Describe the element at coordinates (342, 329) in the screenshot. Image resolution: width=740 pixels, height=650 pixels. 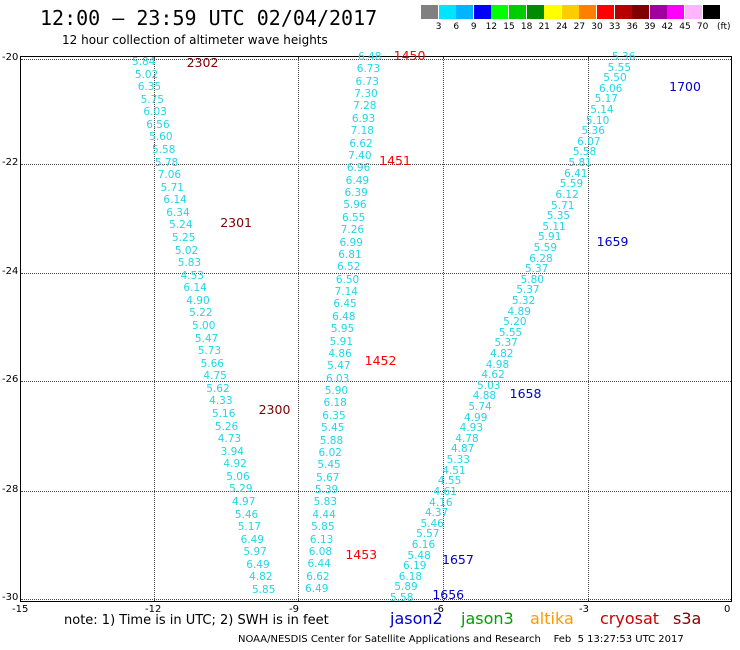
I see `wave-height-value: 5.95` at that location.